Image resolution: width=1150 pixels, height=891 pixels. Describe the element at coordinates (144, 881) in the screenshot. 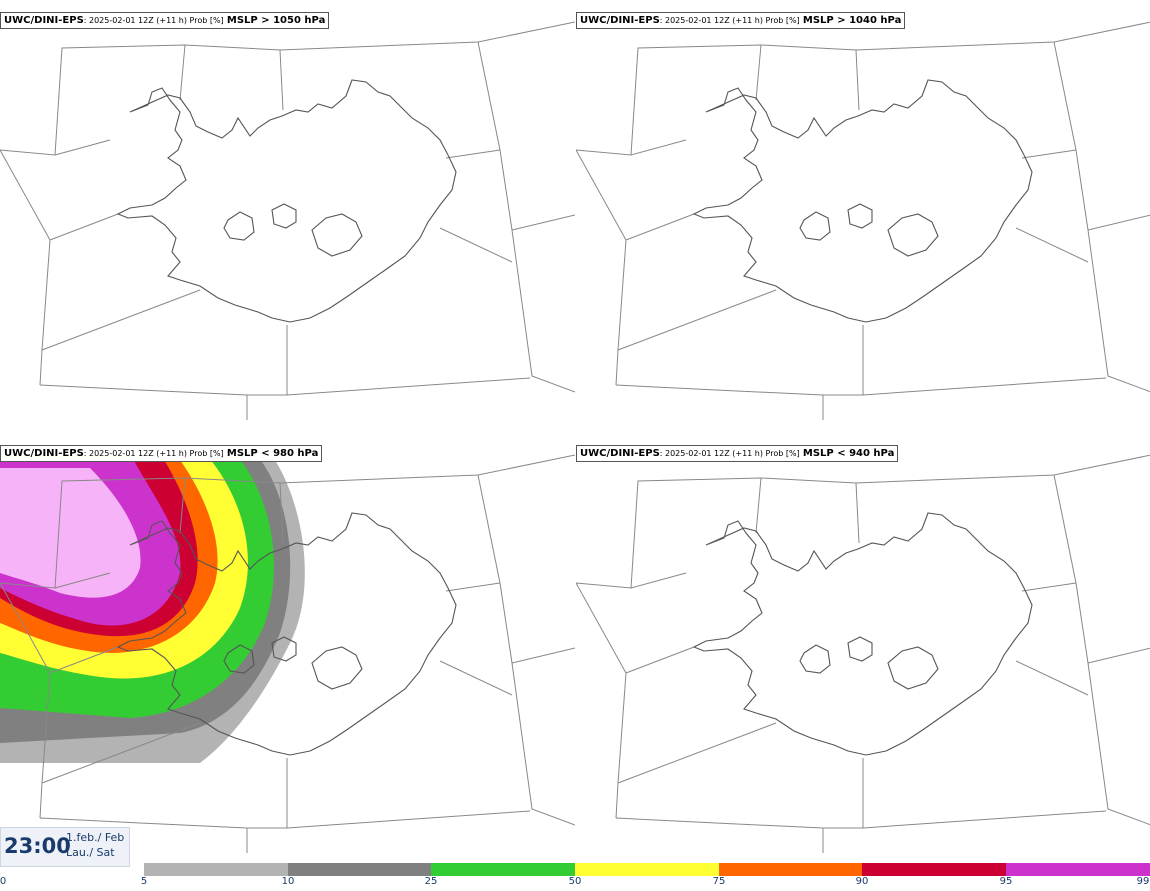

I see `colorbar-tick-label: 5` at that location.